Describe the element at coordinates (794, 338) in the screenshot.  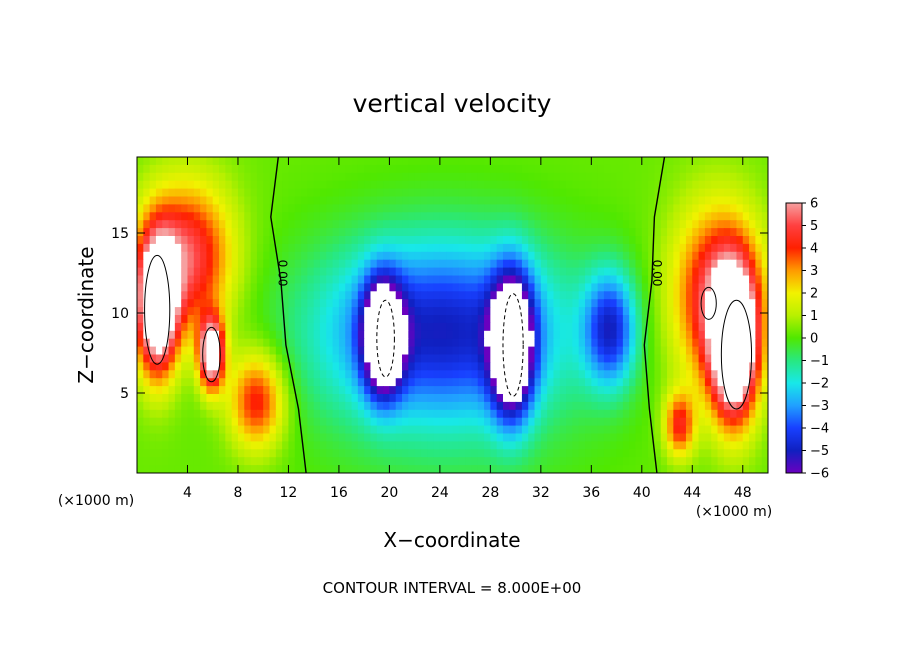
I see `colorbar` at that location.